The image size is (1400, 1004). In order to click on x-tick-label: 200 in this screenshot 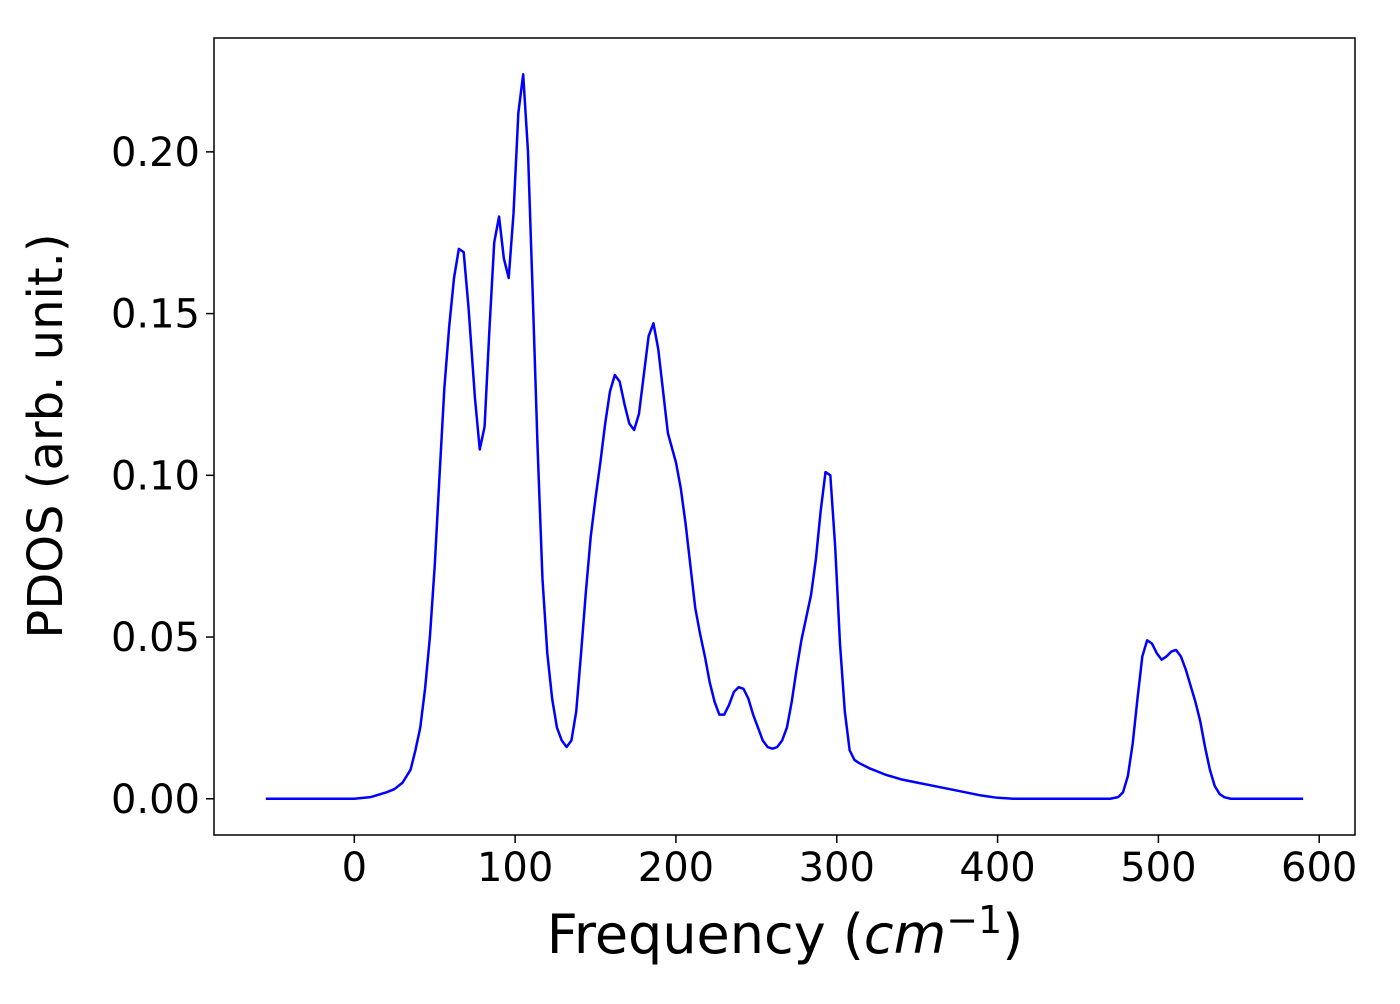, I will do `click(676, 868)`.